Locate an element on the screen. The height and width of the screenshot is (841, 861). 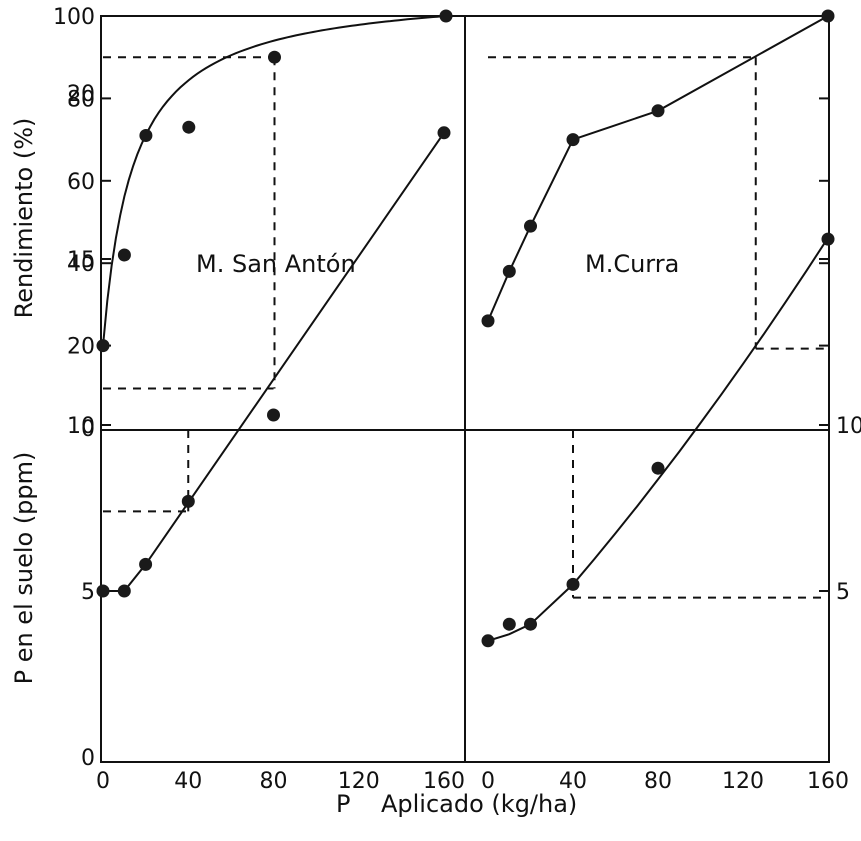
x-axis-label: P Aplicado (kg/ha) is located at coordinates (456, 804).